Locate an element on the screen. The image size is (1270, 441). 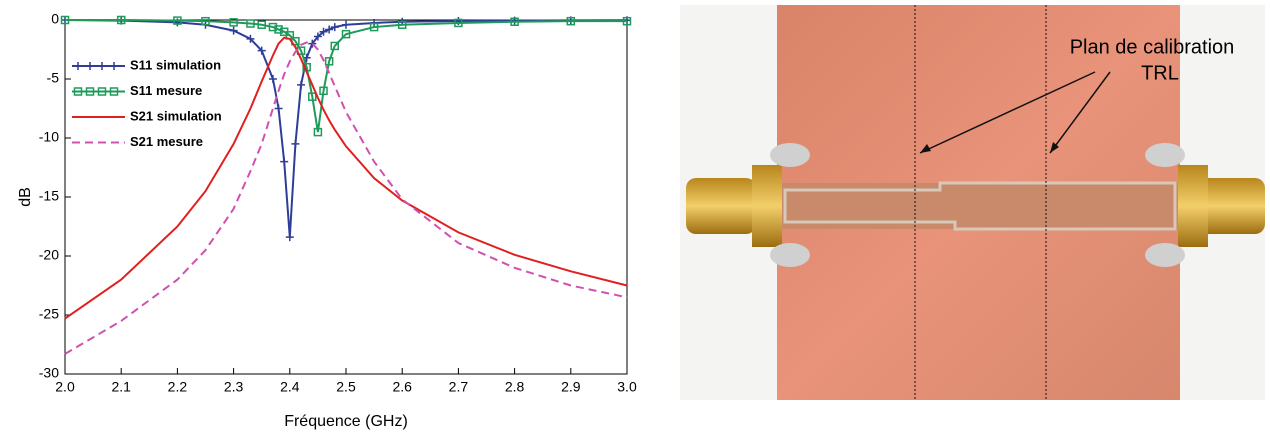
y-tick-label: -25 is located at coordinates (49, 314).